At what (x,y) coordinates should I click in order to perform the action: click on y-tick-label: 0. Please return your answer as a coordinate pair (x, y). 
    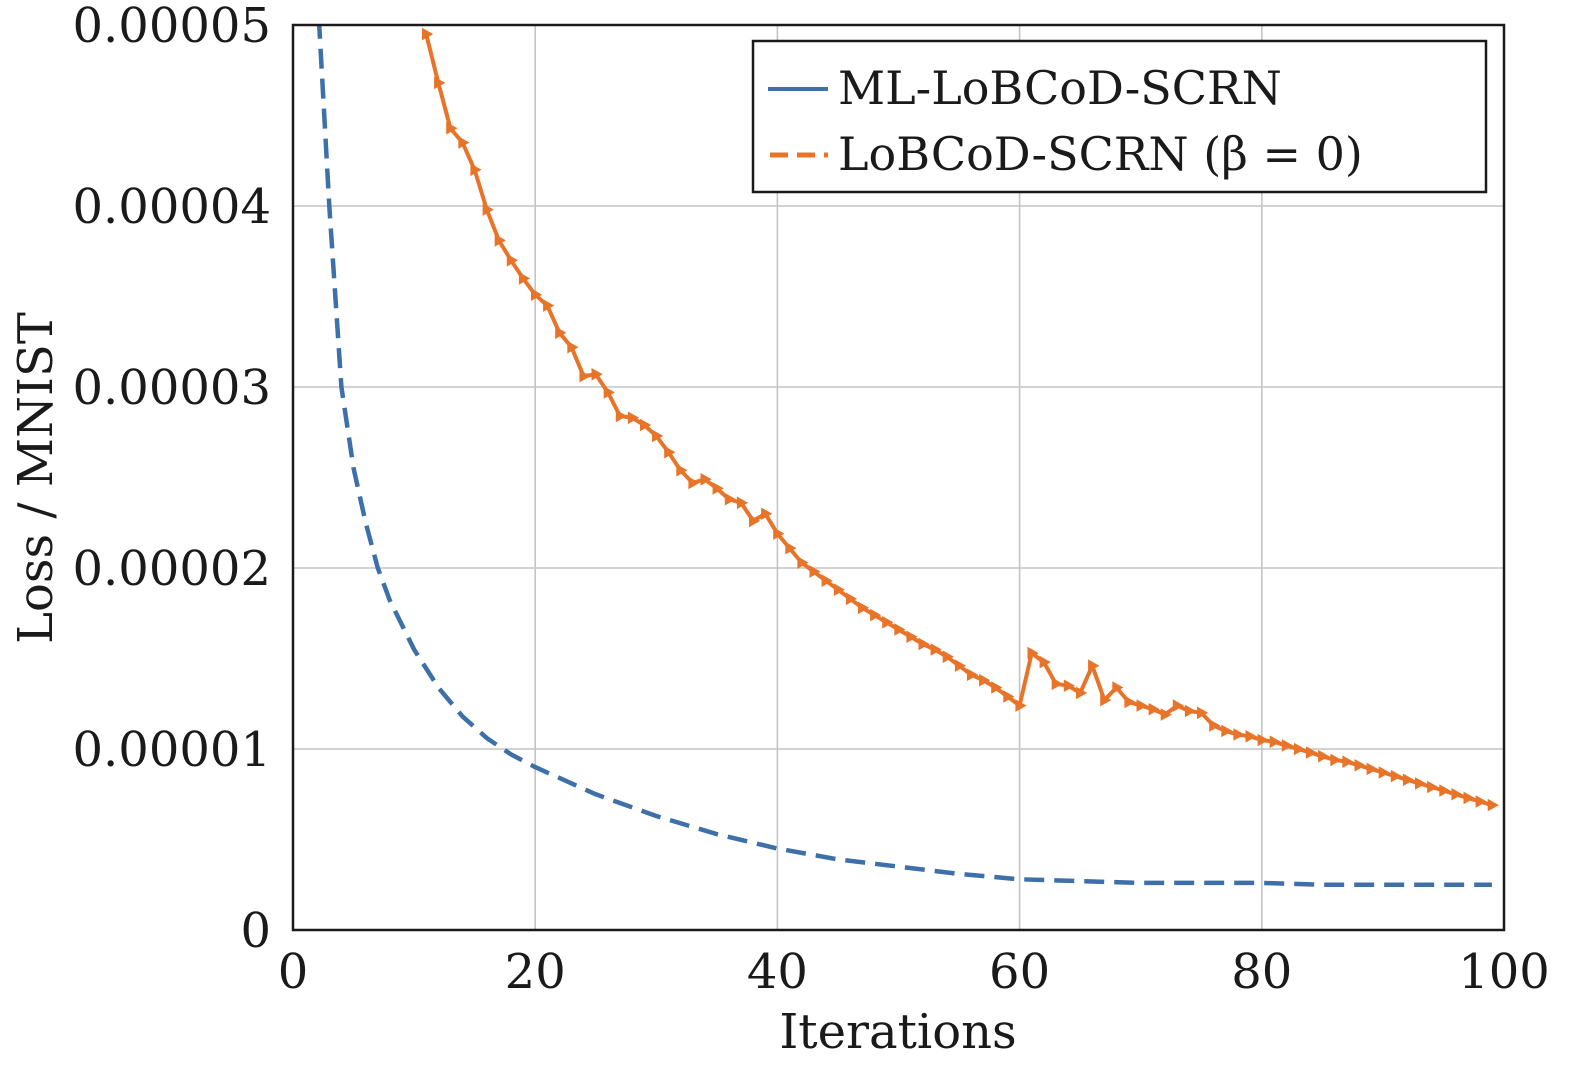
    Looking at the image, I should click on (255, 931).